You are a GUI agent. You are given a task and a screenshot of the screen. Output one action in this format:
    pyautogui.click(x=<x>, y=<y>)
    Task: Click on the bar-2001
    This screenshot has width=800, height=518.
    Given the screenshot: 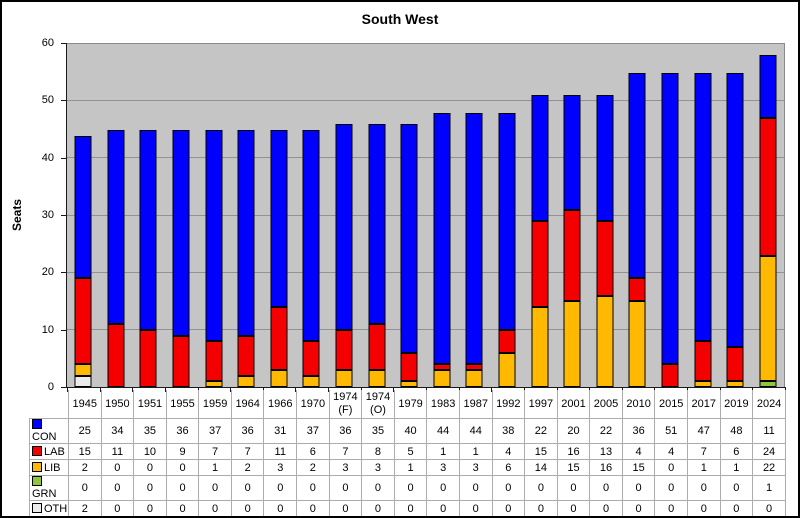 What is the action you would take?
    pyautogui.click(x=572, y=215)
    